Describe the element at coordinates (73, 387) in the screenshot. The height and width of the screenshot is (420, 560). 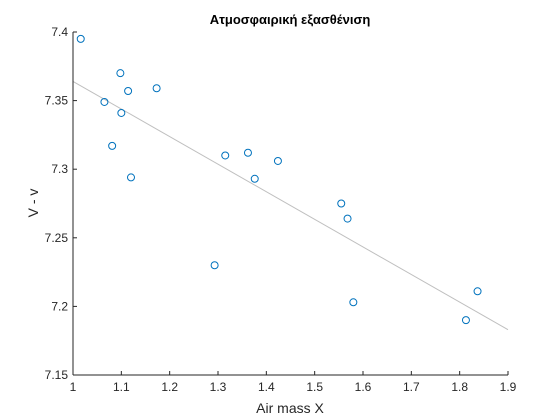
I see `x-tick-label: 1` at that location.